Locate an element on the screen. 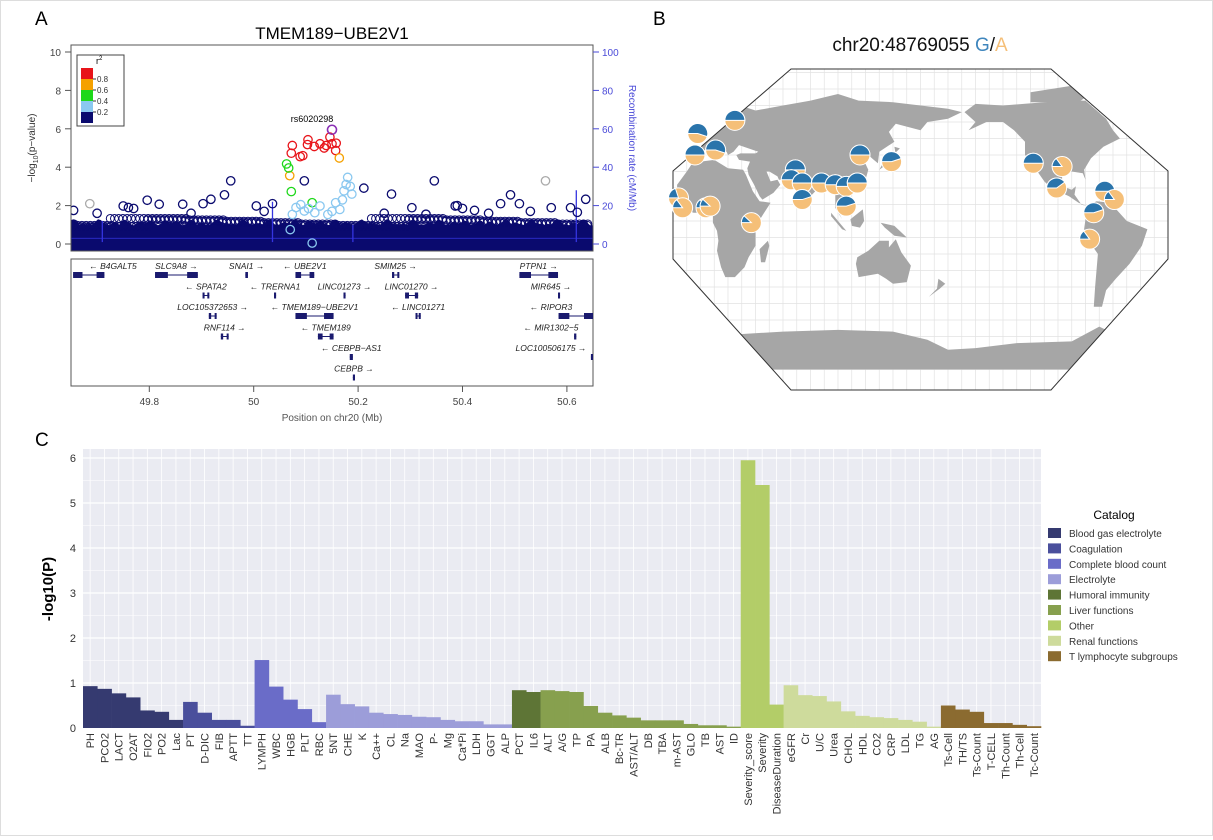 The width and height of the screenshot is (1213, 840). land-south-america is located at coordinates (1116, 254).